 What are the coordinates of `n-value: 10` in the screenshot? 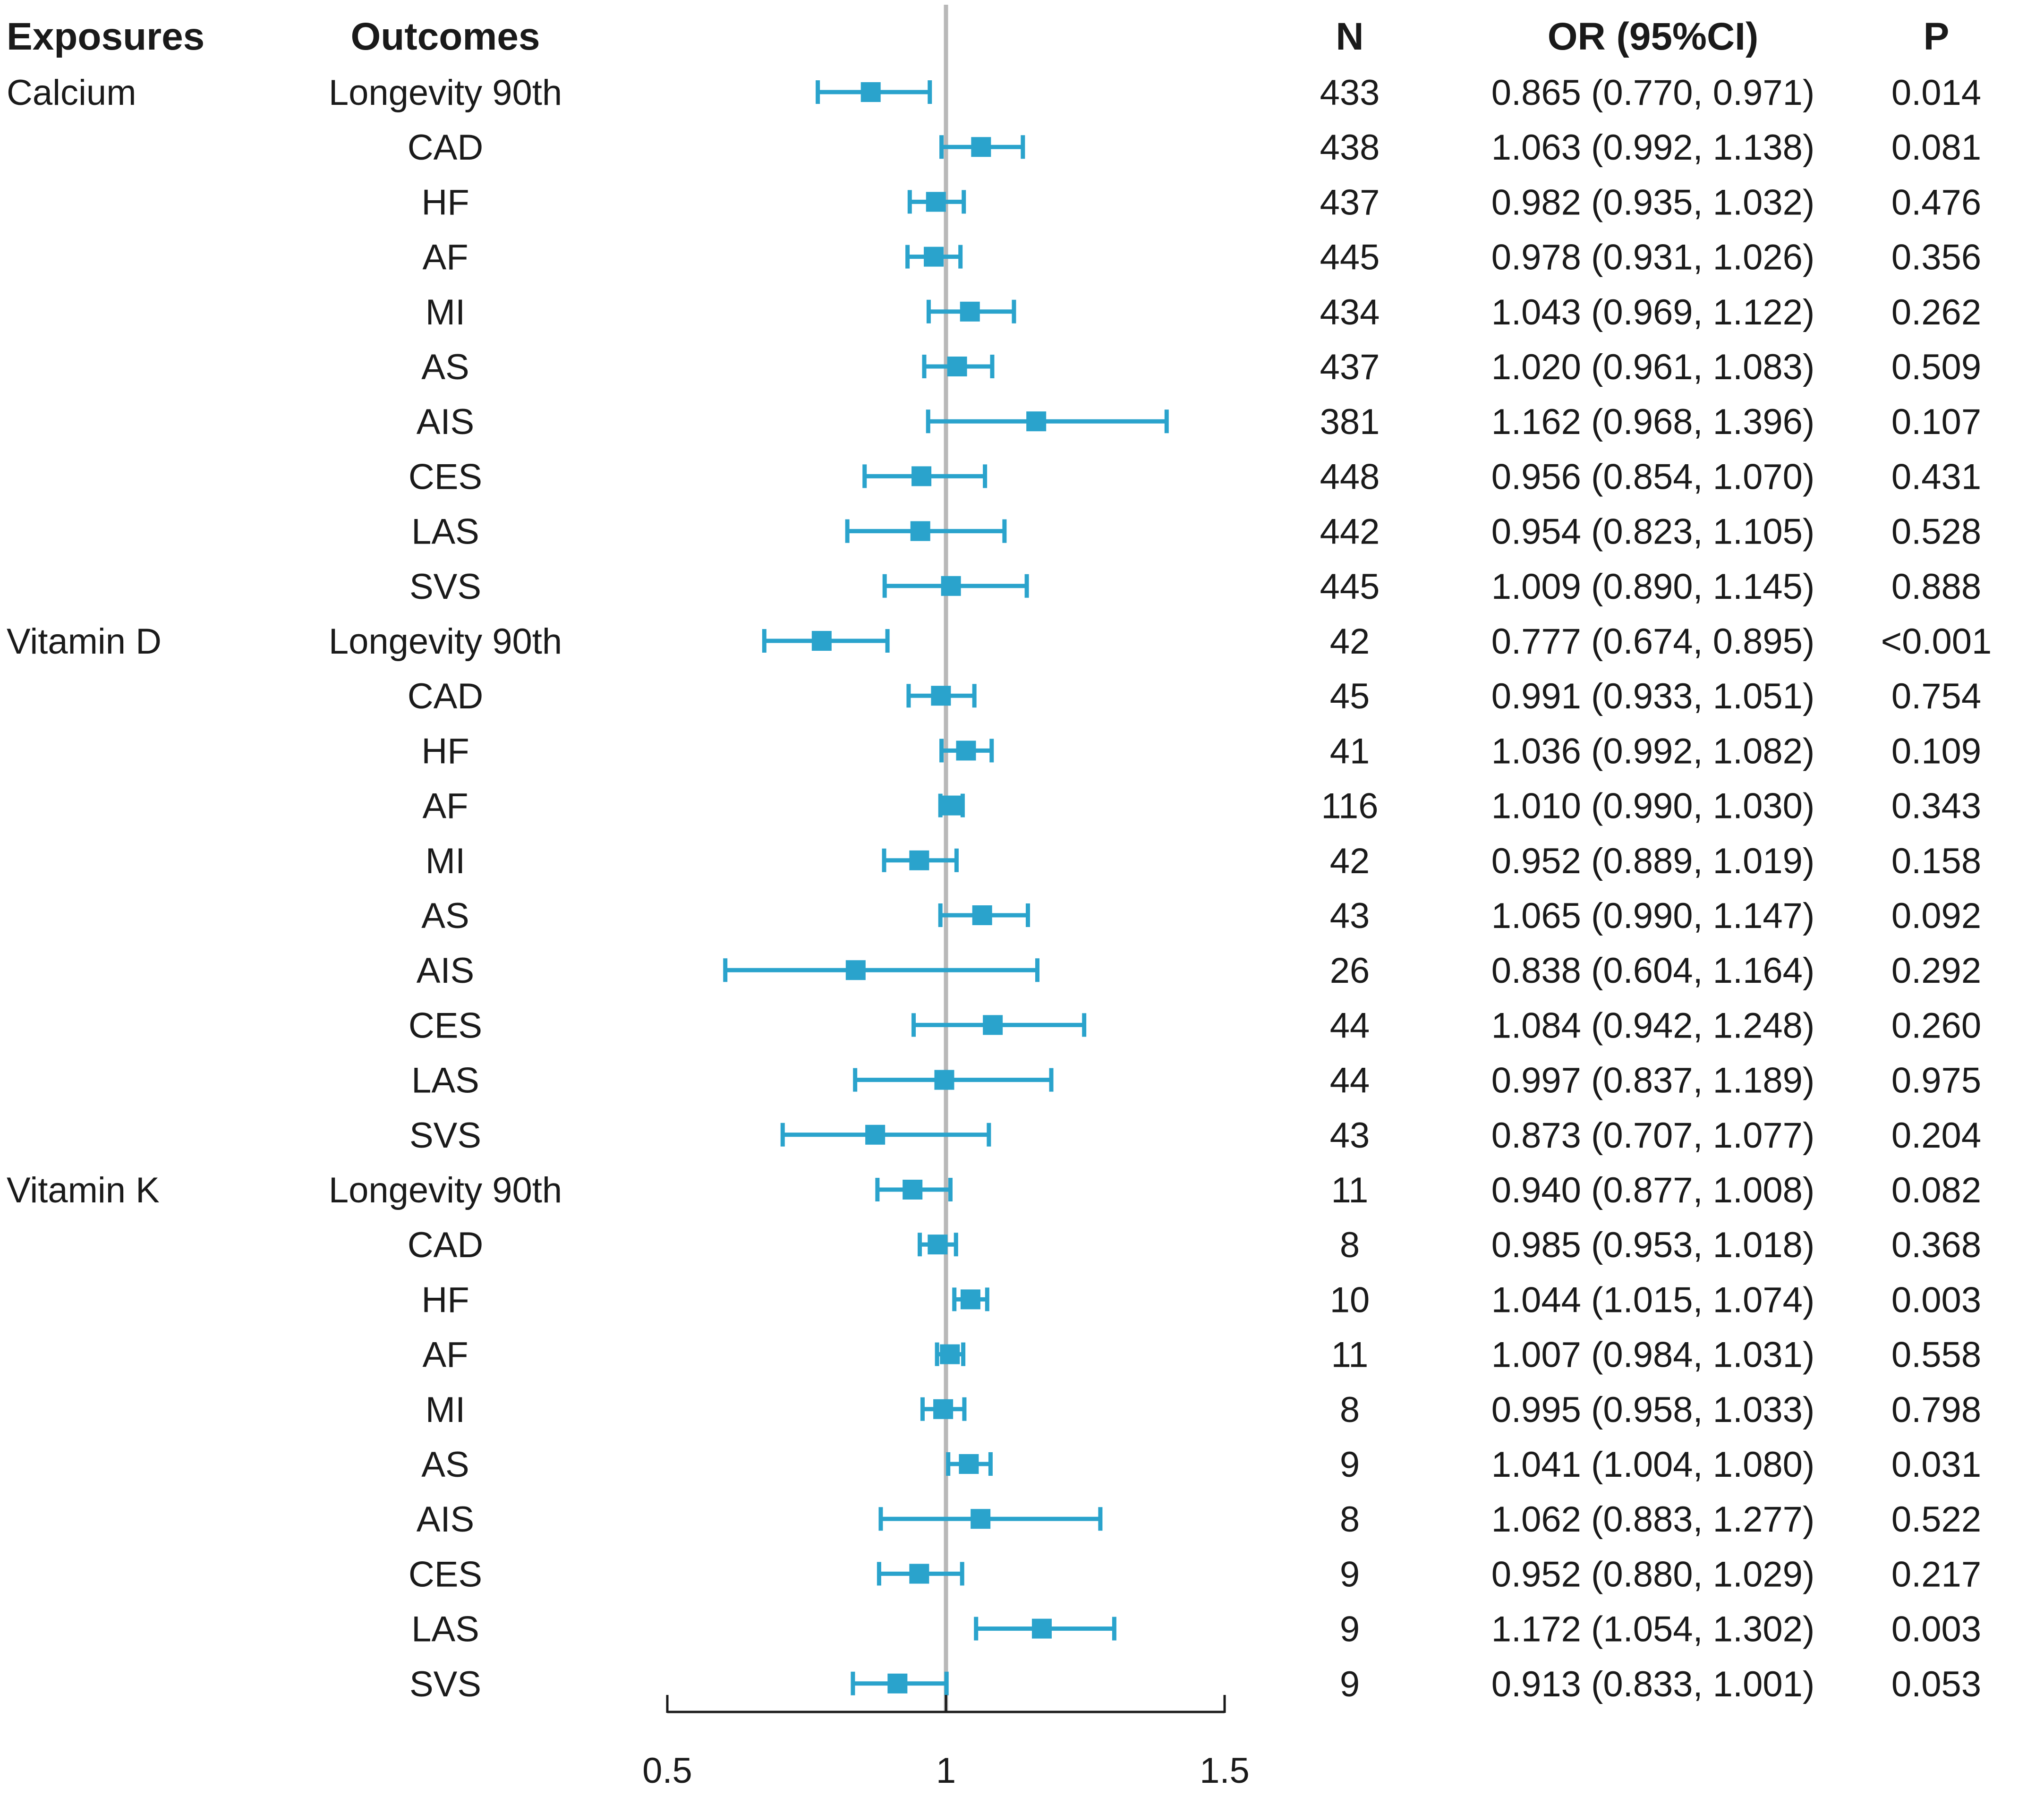 It's located at (1350, 1300).